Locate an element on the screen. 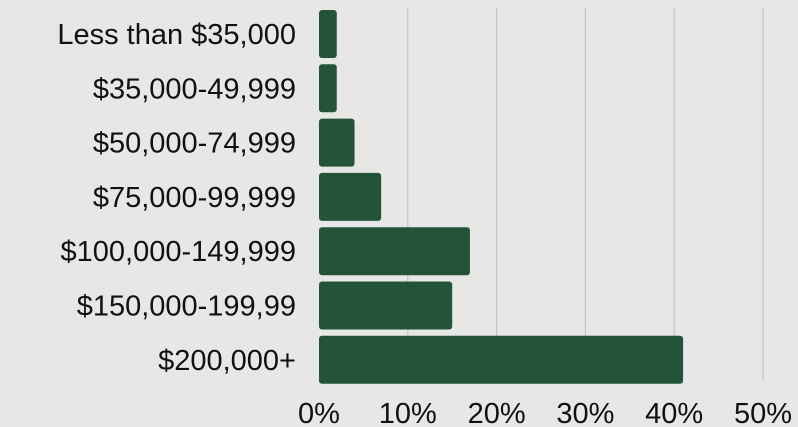  category-label-2: $35,000-49,999 is located at coordinates (194, 89).